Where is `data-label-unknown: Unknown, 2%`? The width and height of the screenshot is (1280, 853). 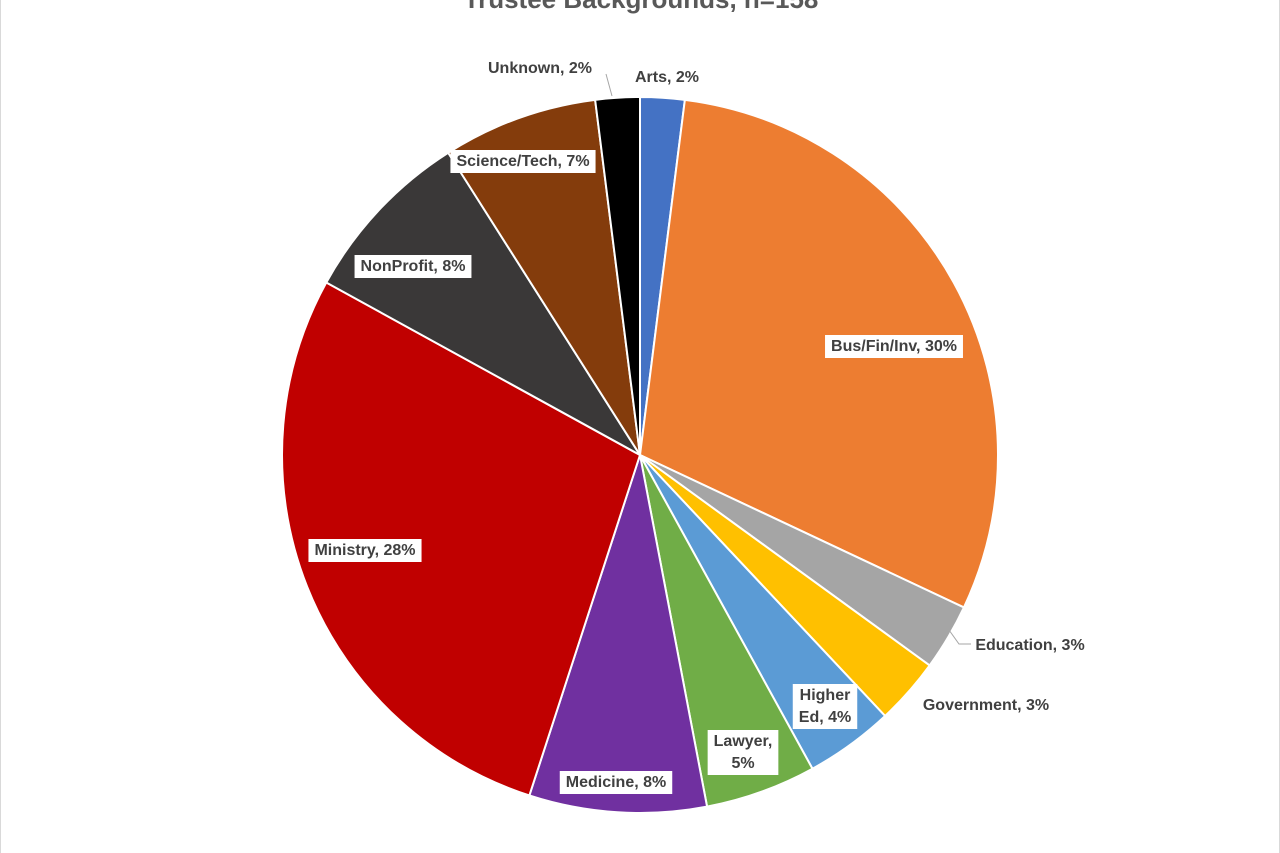 data-label-unknown: Unknown, 2% is located at coordinates (540, 68).